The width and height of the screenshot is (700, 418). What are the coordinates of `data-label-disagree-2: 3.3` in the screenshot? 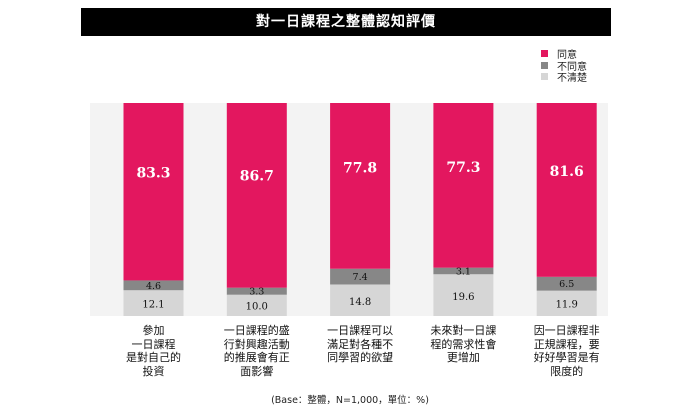 It's located at (256, 292).